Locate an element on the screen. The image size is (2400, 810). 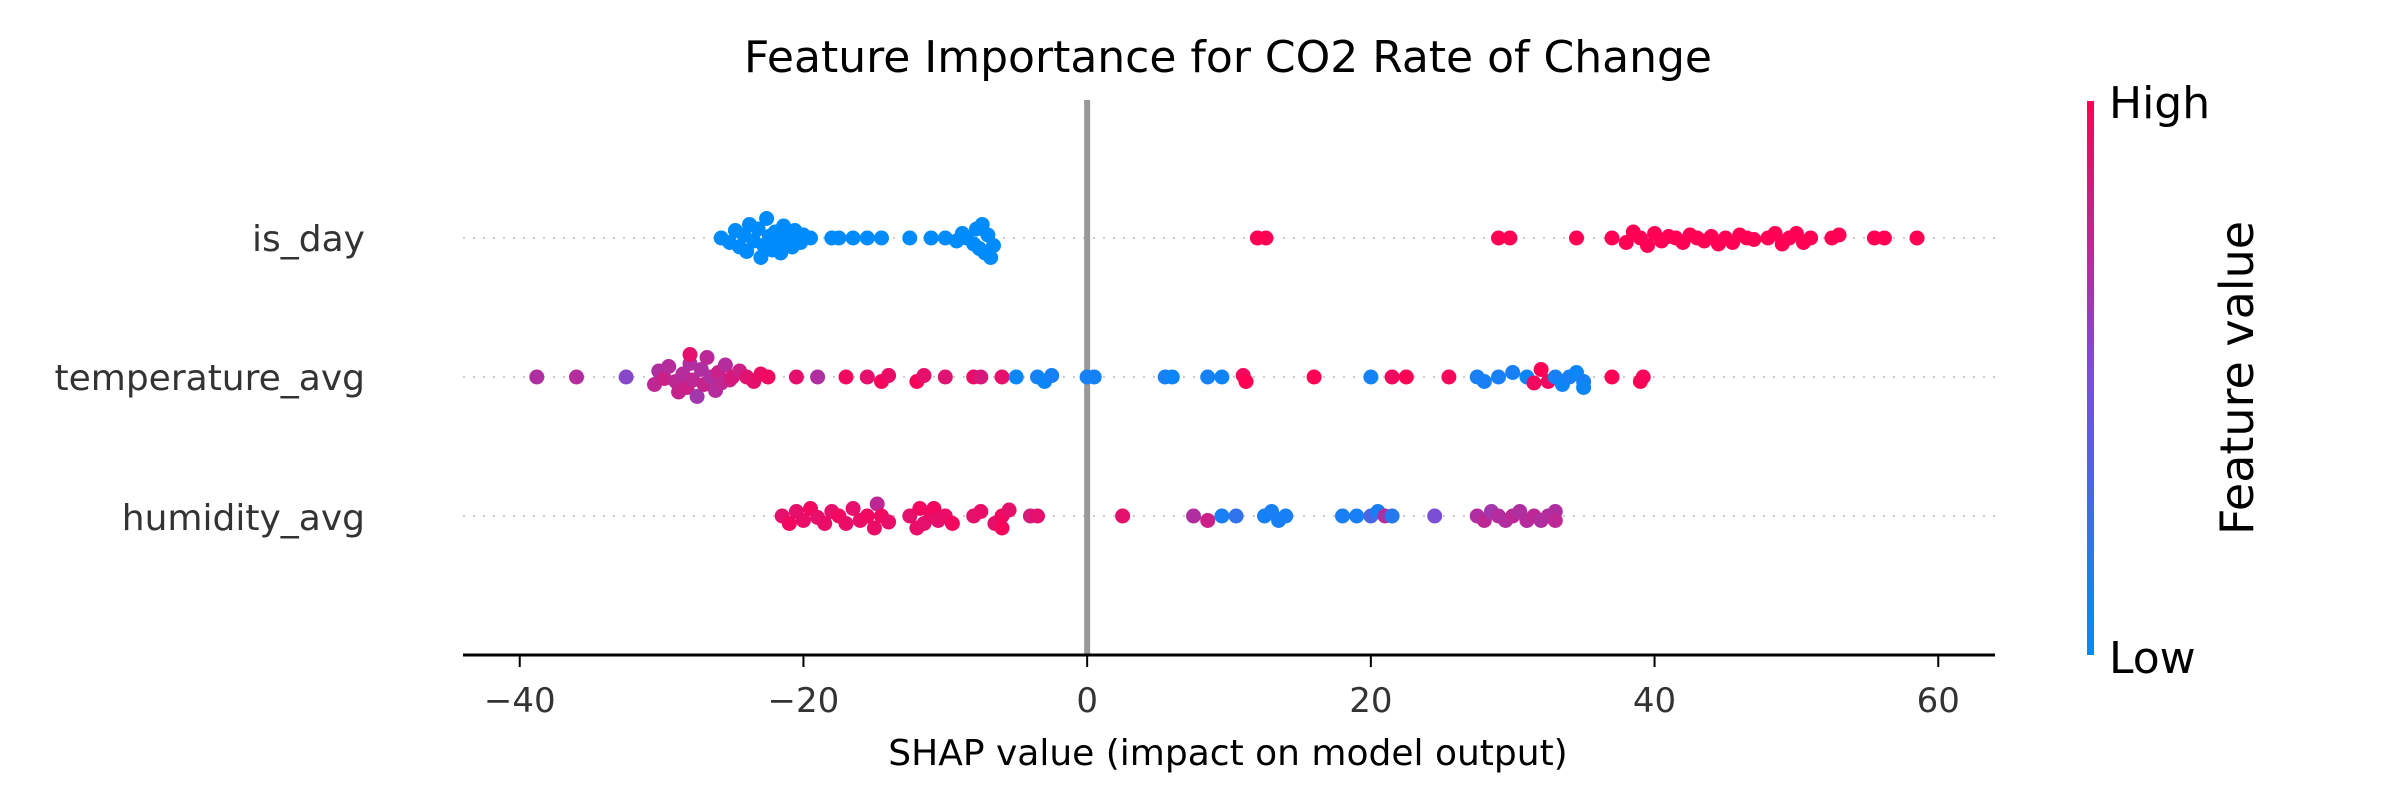
colorbar-low-label: Low is located at coordinates (2152, 658).